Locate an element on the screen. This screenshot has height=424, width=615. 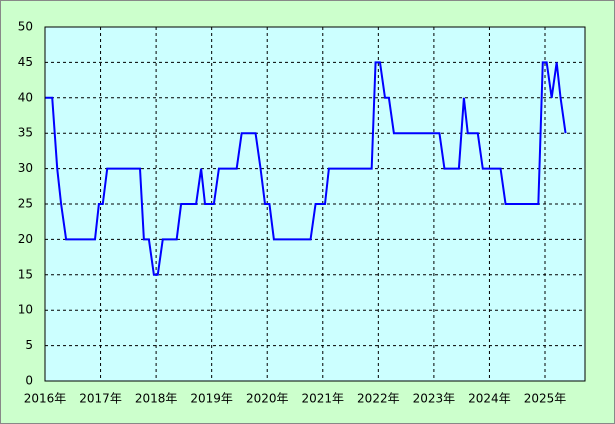
y-tick-label: 45 is located at coordinates (25, 62).